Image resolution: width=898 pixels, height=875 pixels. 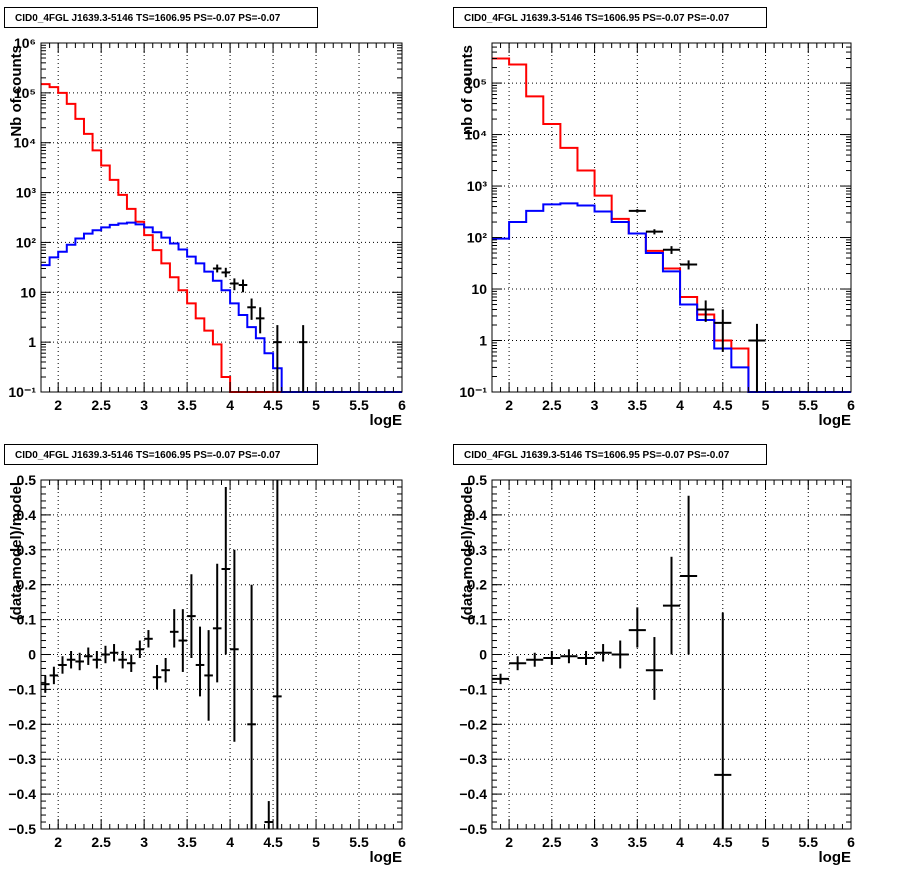 I want to click on y-axis-label: nb of counts, so click(x=467, y=90).